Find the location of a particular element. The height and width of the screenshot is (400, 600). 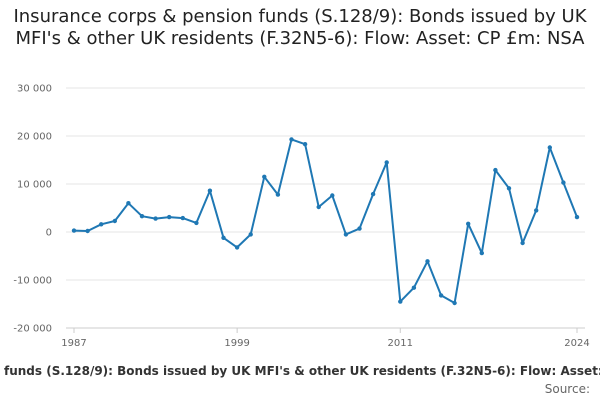

x-tick-label: 1999 is located at coordinates (236, 343).